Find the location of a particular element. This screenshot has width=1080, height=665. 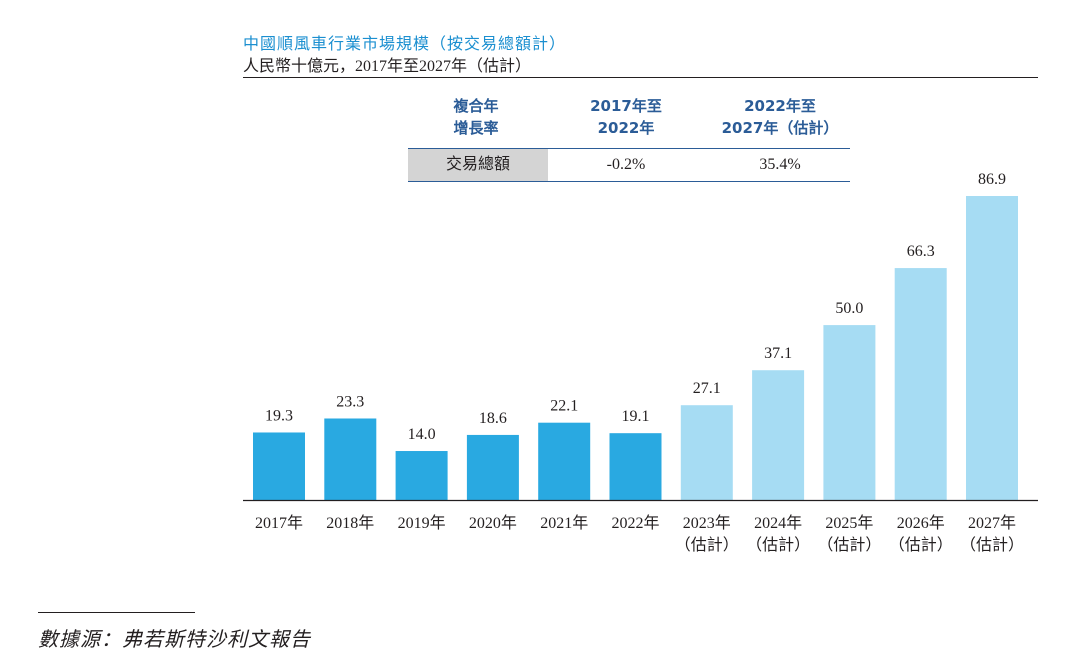

x-tick-label-1: 2017年 is located at coordinates (279, 523).